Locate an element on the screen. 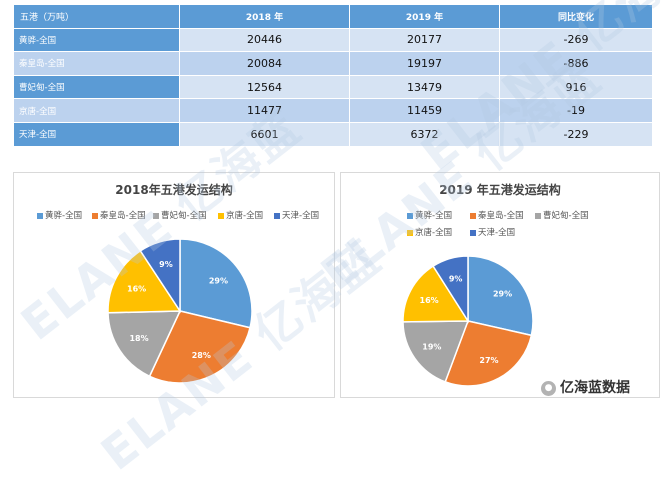 This screenshot has width=664, height=483. chart-title: 2019 年五港发运结构 is located at coordinates (500, 190).